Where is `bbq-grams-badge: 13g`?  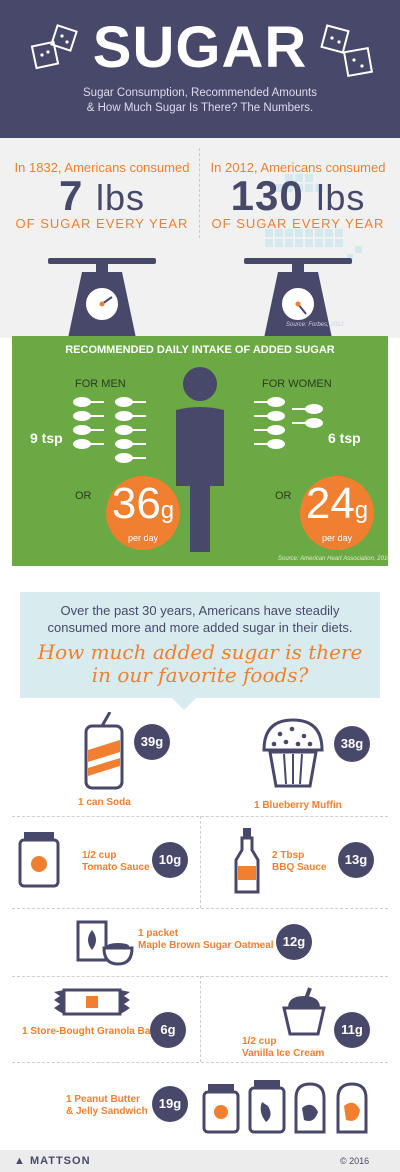 bbq-grams-badge: 13g is located at coordinates (356, 860).